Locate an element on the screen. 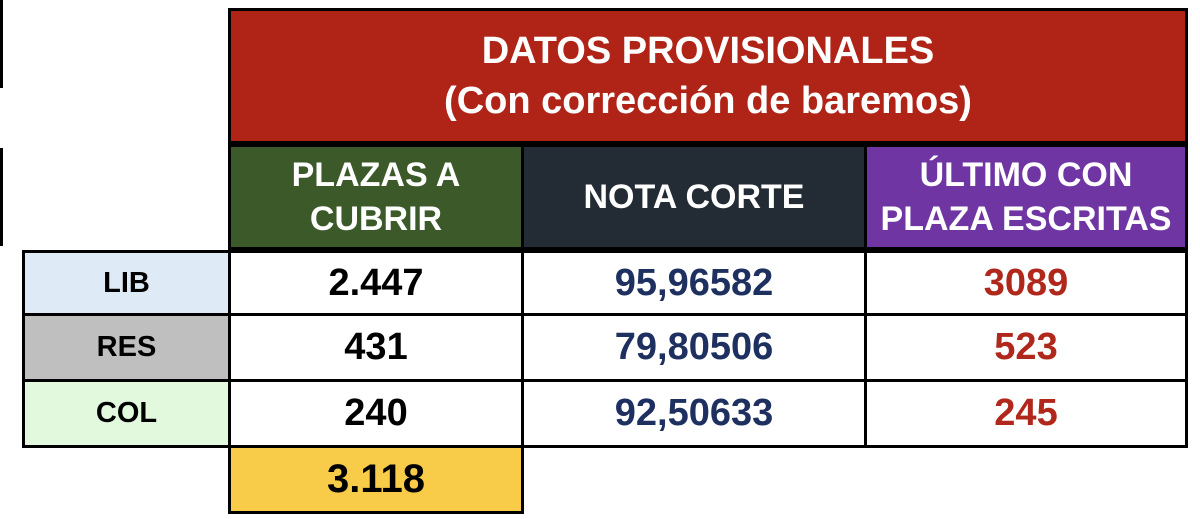 The height and width of the screenshot is (519, 1200). cell-col-plazas: 240 is located at coordinates (376, 415).